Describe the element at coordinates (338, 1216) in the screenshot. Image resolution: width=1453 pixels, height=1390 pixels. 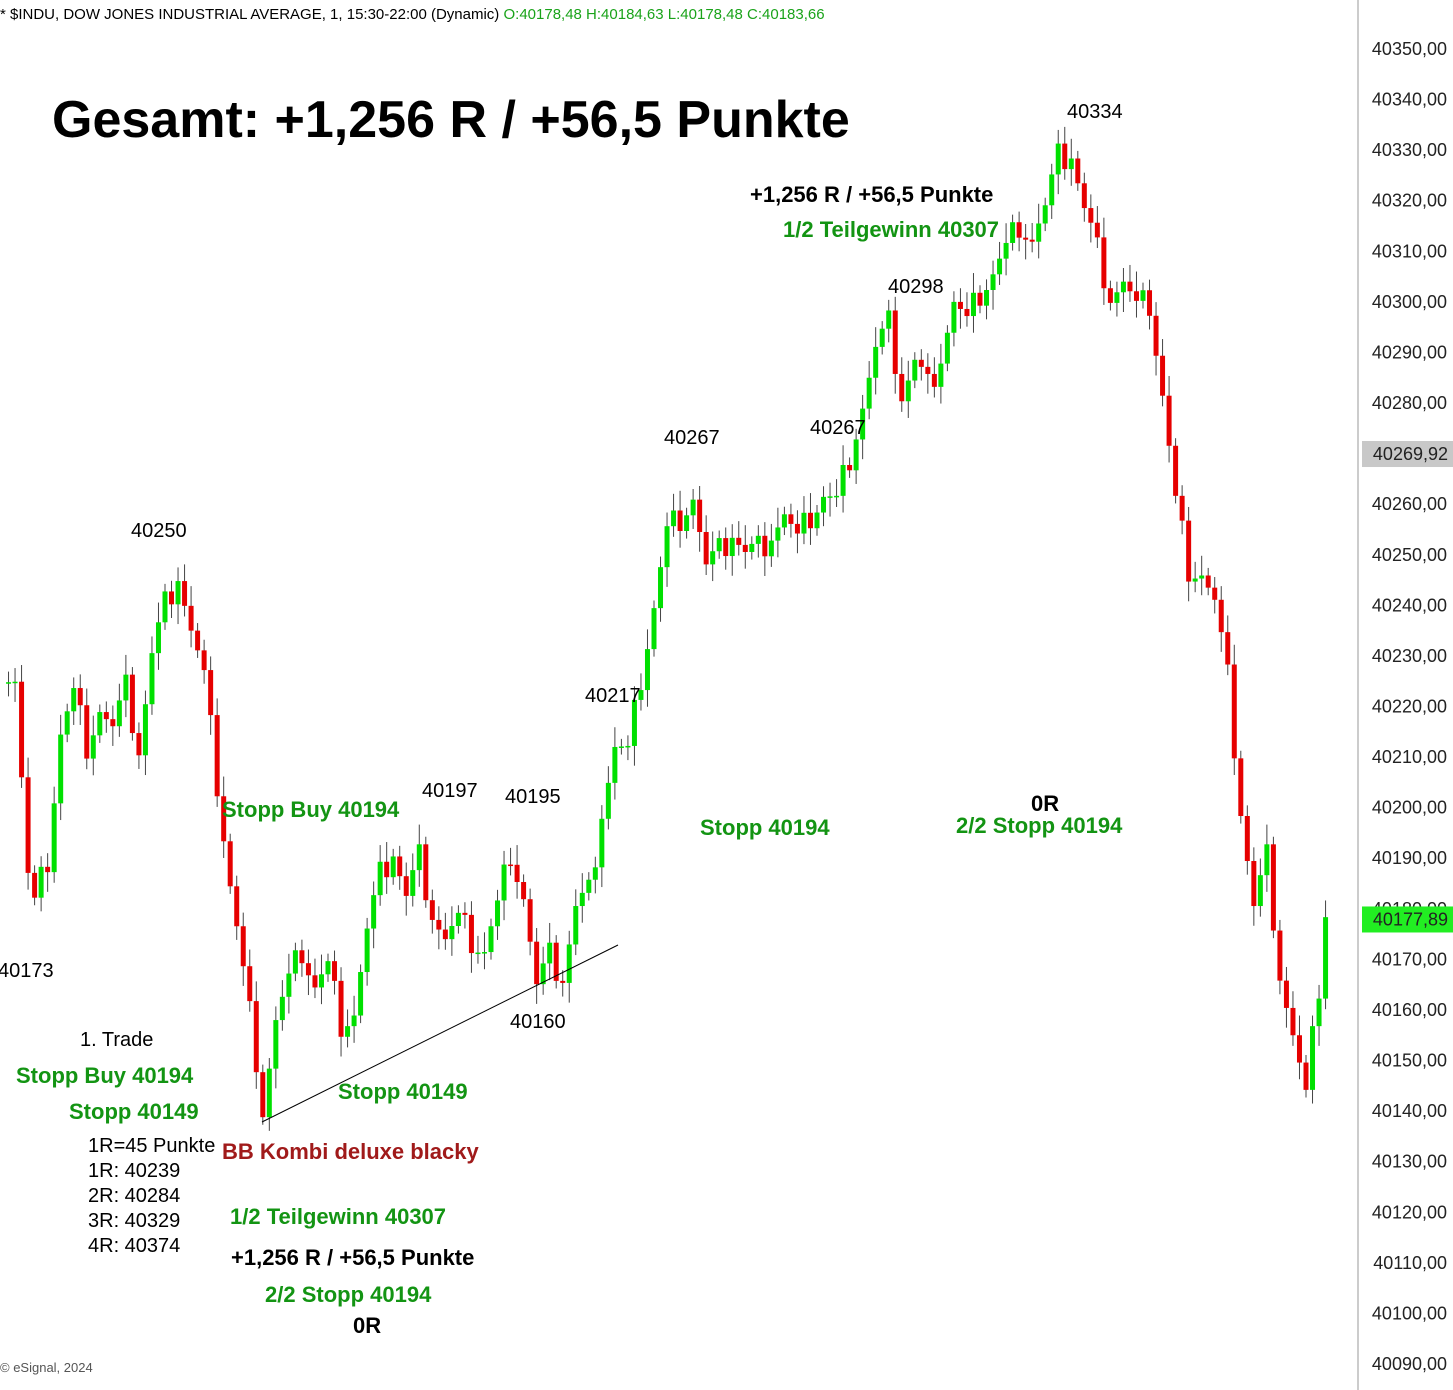
I see `teilgewinn-label-bottom: 1/2 Teilgewinn 40307` at that location.